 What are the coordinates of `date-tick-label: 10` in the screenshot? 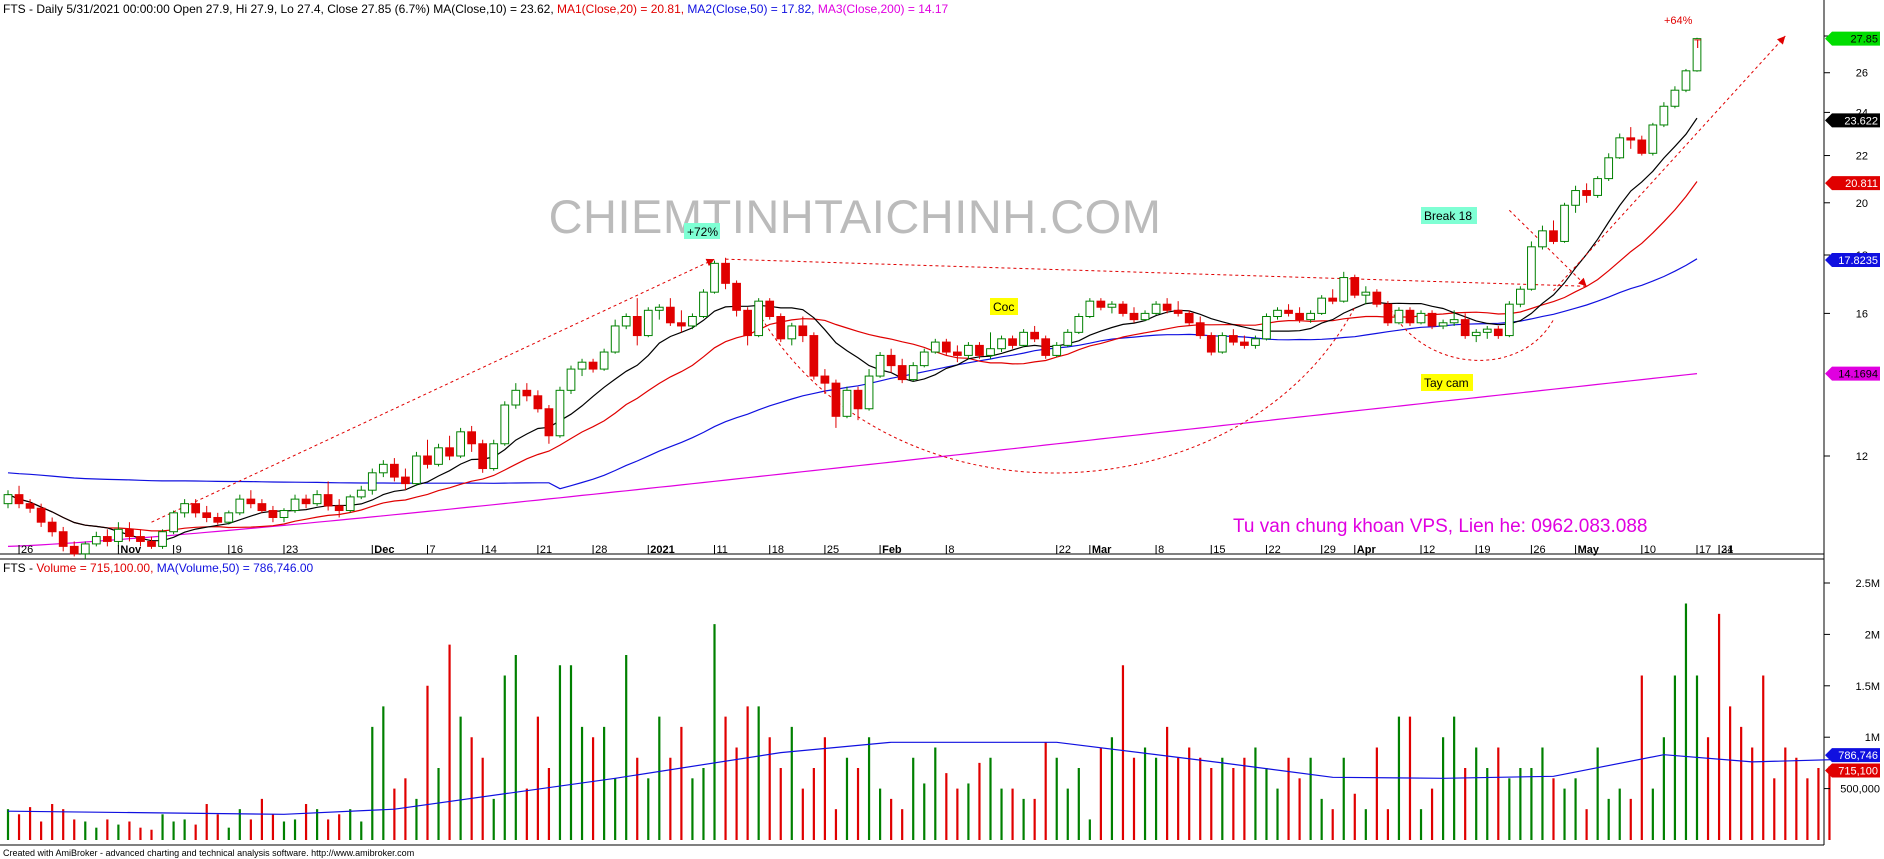 It's located at (1650, 550).